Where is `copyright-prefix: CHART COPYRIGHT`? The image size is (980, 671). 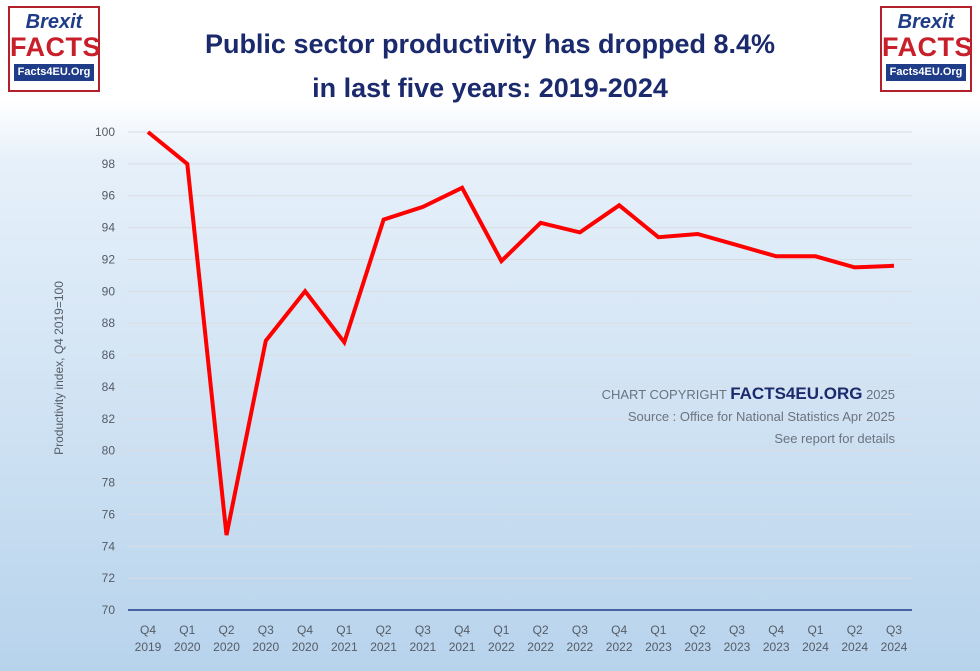
copyright-prefix: CHART COPYRIGHT is located at coordinates (664, 394).